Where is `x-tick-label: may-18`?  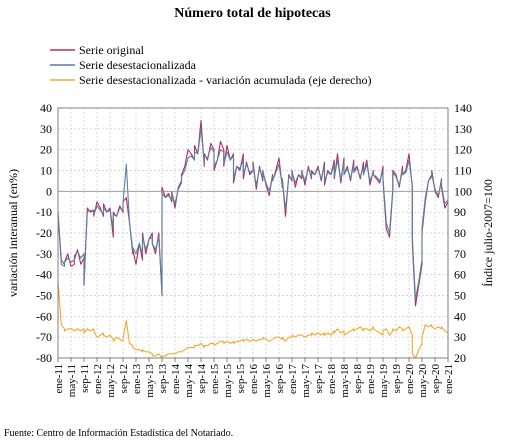 x-tick-label: may-18 is located at coordinates (345, 381).